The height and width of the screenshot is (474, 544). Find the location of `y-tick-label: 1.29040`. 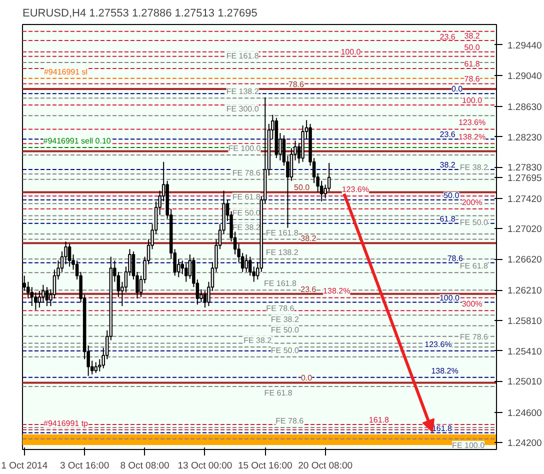

y-tick-label: 1.29040 is located at coordinates (525, 76).